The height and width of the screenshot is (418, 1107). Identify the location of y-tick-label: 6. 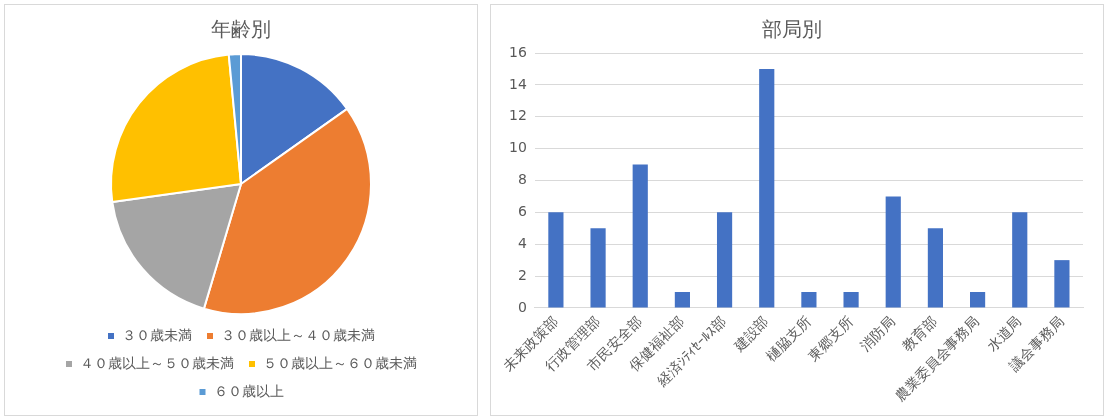
(522, 210).